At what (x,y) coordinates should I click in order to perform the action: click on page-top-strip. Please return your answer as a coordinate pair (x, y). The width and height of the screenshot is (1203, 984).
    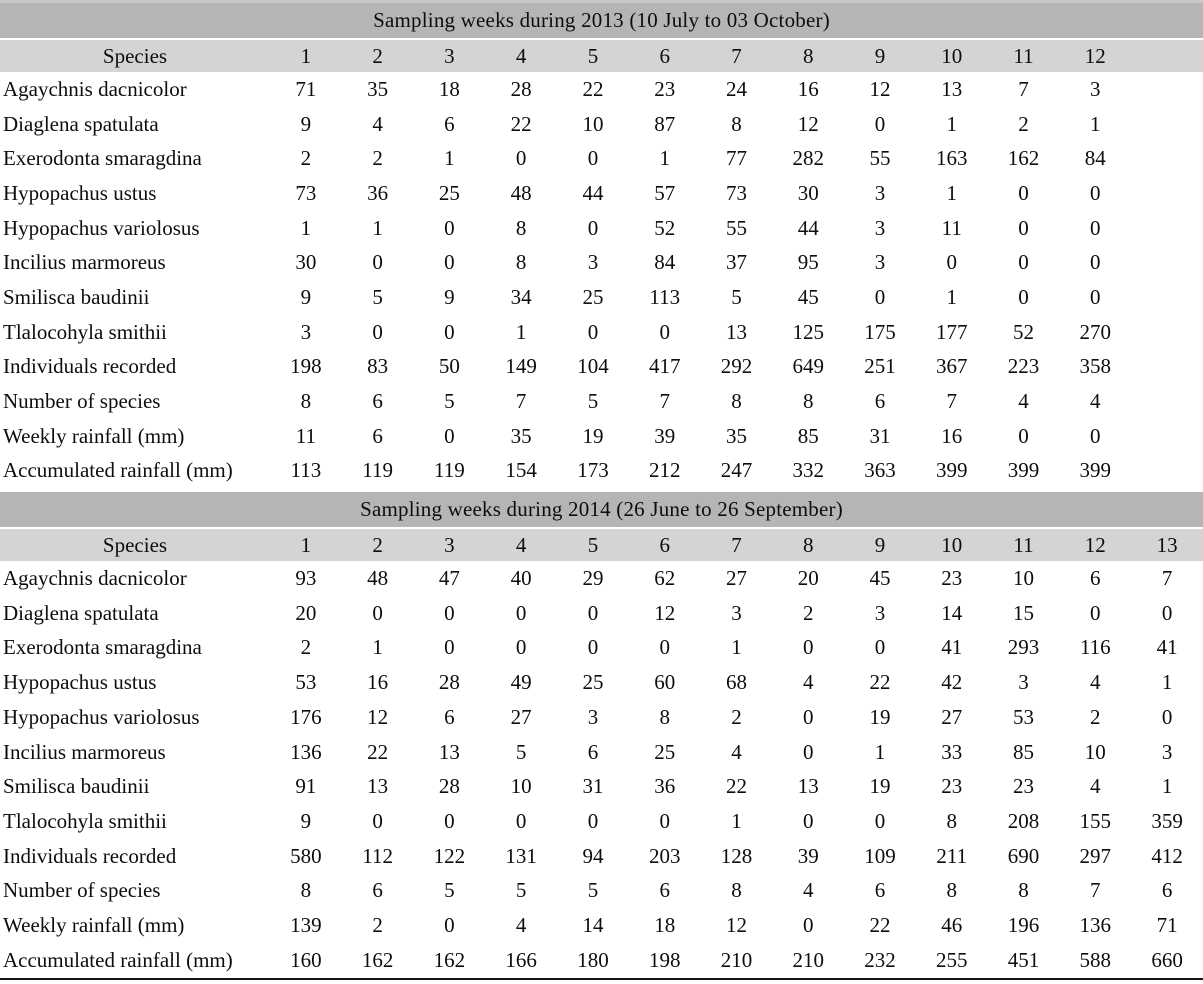
    Looking at the image, I should click on (601, 1).